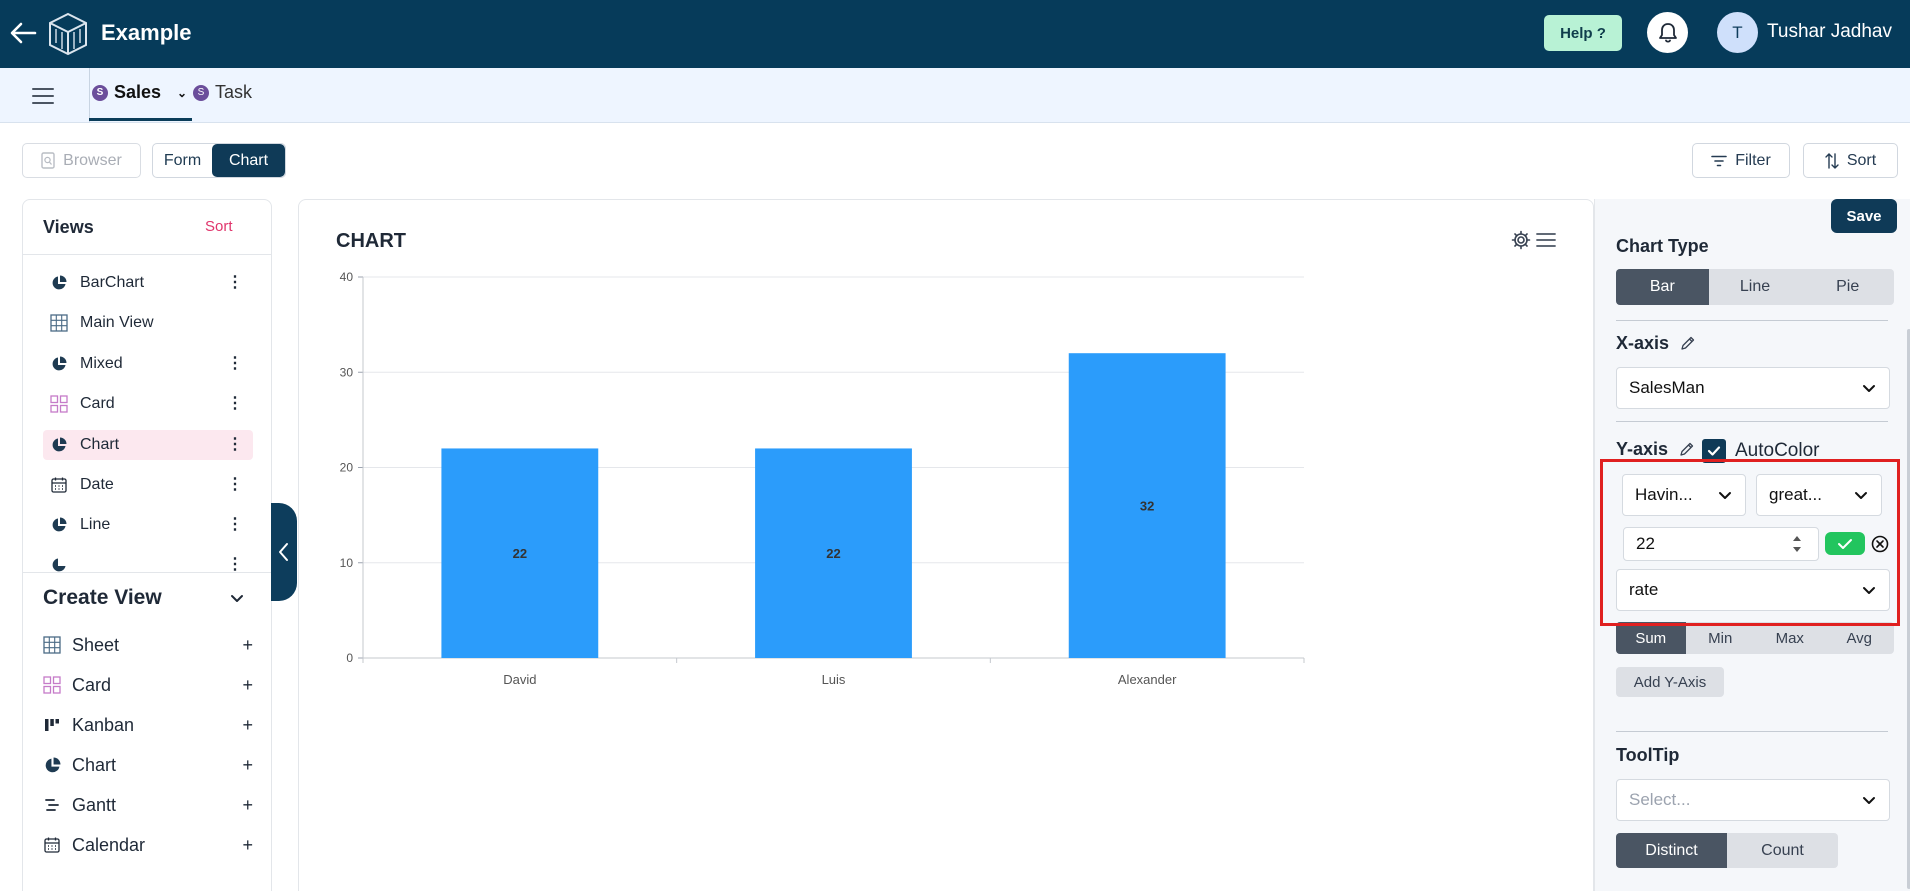 The height and width of the screenshot is (891, 1910). What do you see at coordinates (96, 644) in the screenshot?
I see `create-item-label: Sheet` at bounding box center [96, 644].